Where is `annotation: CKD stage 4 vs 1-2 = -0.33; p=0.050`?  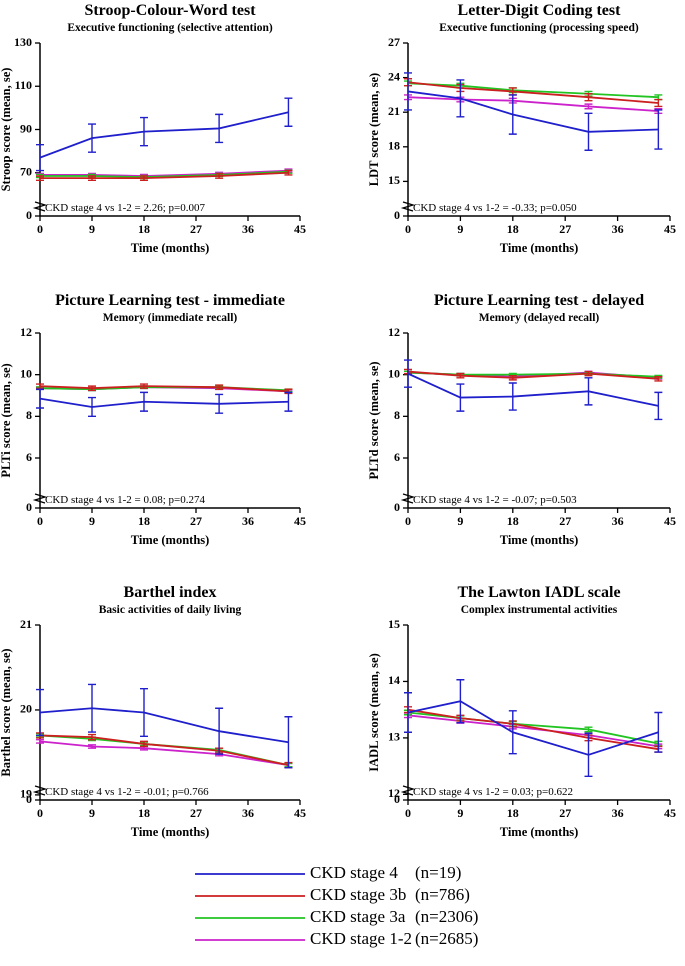 annotation: CKD stage 4 vs 1-2 = -0.33; p=0.050 is located at coordinates (495, 208).